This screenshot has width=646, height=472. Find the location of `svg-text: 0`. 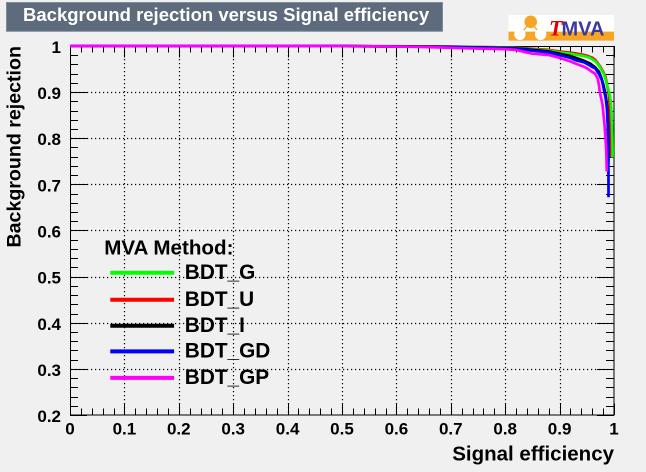

svg-text: 0 is located at coordinates (69, 429).